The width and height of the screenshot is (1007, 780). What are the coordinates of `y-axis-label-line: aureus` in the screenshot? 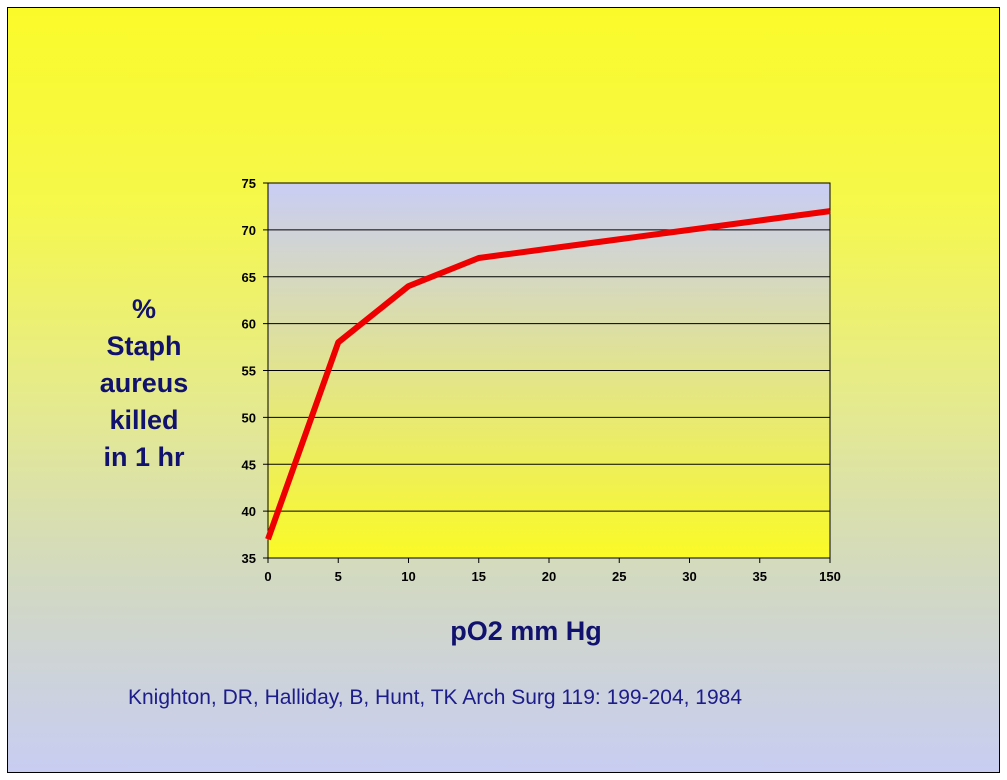 It's located at (144, 383).